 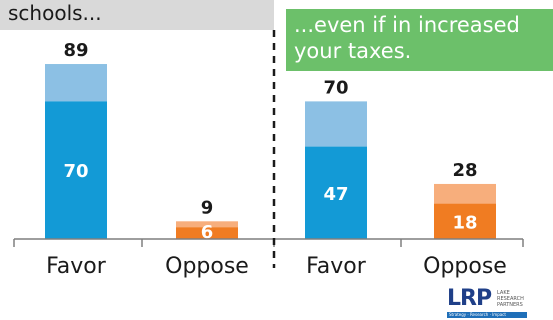 I want to click on logo-sub: LAKE RESEARCH PARTNERS, so click(x=511, y=299).